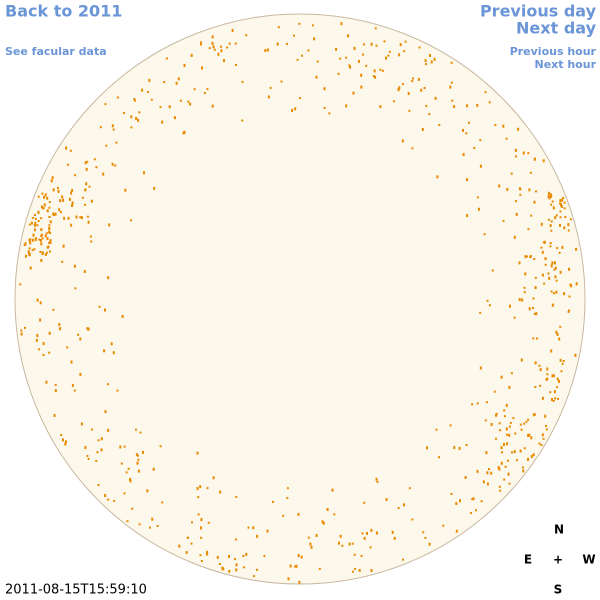  Describe the element at coordinates (566, 64) in the screenshot. I see `next-hour-link: Next hour` at that location.